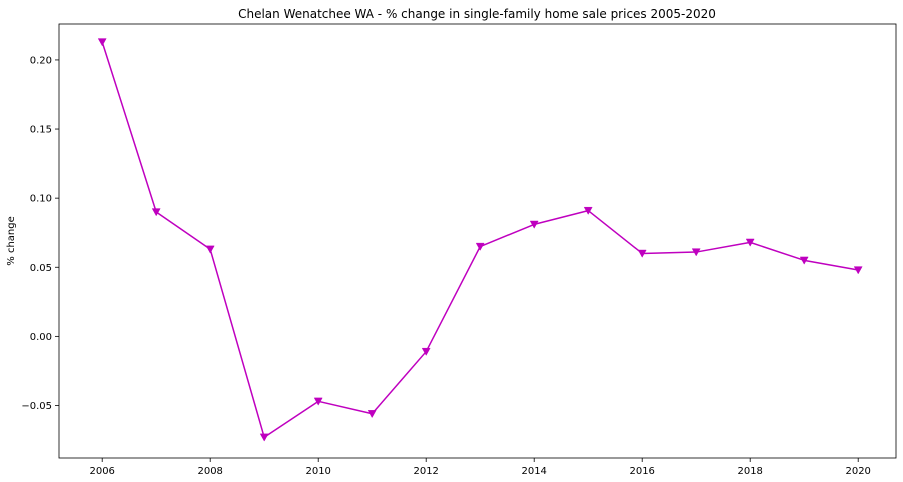 This screenshot has height=482, width=903. I want to click on y-tick-label: 0.00, so click(41, 337).